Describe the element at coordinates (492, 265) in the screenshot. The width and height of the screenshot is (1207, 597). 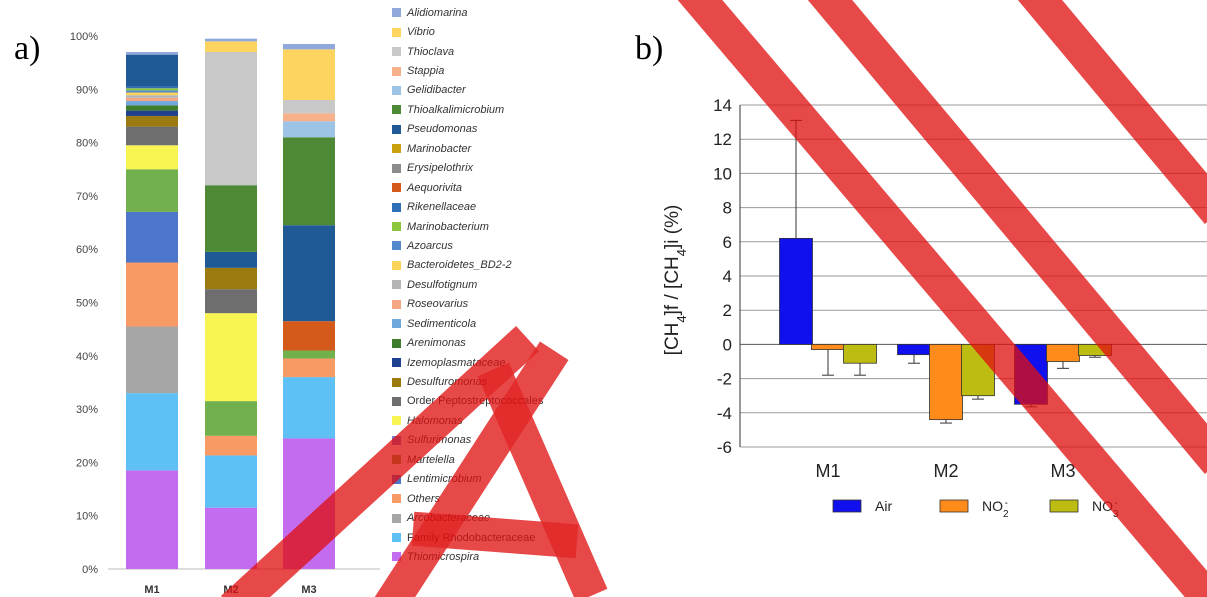
I see `legend-a-item: Bacteroidetes_BD2-2` at that location.